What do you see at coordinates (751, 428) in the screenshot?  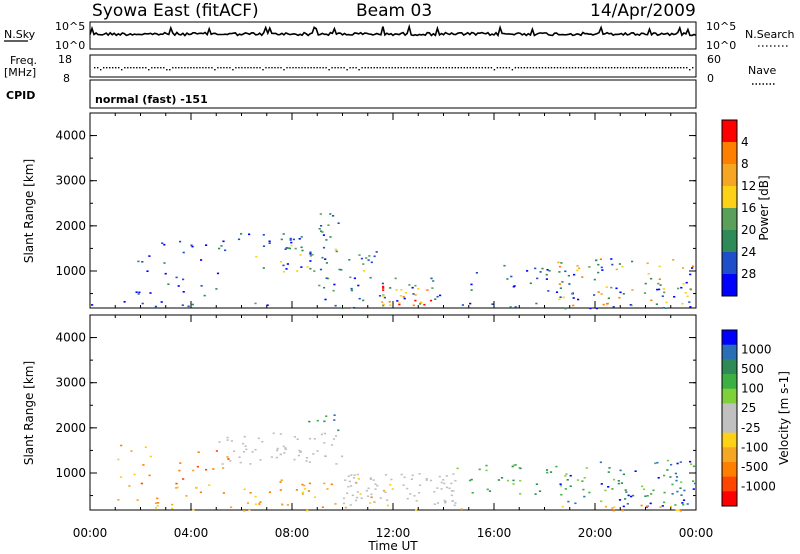 I see `colorbar-tick-label: -25` at bounding box center [751, 428].